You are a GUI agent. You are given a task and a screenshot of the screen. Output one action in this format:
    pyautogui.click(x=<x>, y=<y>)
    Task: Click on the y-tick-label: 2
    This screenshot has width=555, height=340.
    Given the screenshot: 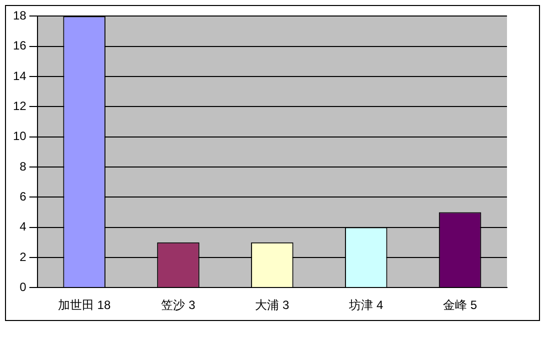 What is the action you would take?
    pyautogui.click(x=23, y=257)
    